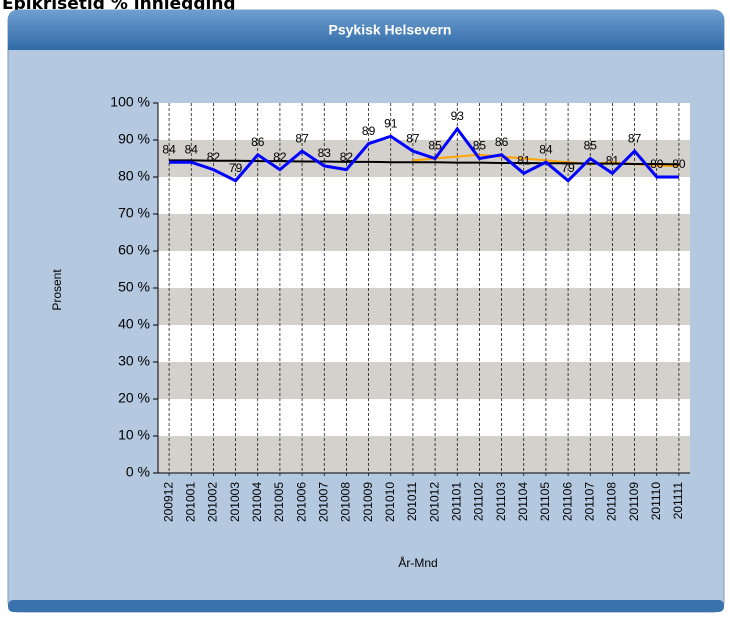 The height and width of the screenshot is (620, 730). What do you see at coordinates (390, 502) in the screenshot?
I see `x-tick-label: 201010` at bounding box center [390, 502].